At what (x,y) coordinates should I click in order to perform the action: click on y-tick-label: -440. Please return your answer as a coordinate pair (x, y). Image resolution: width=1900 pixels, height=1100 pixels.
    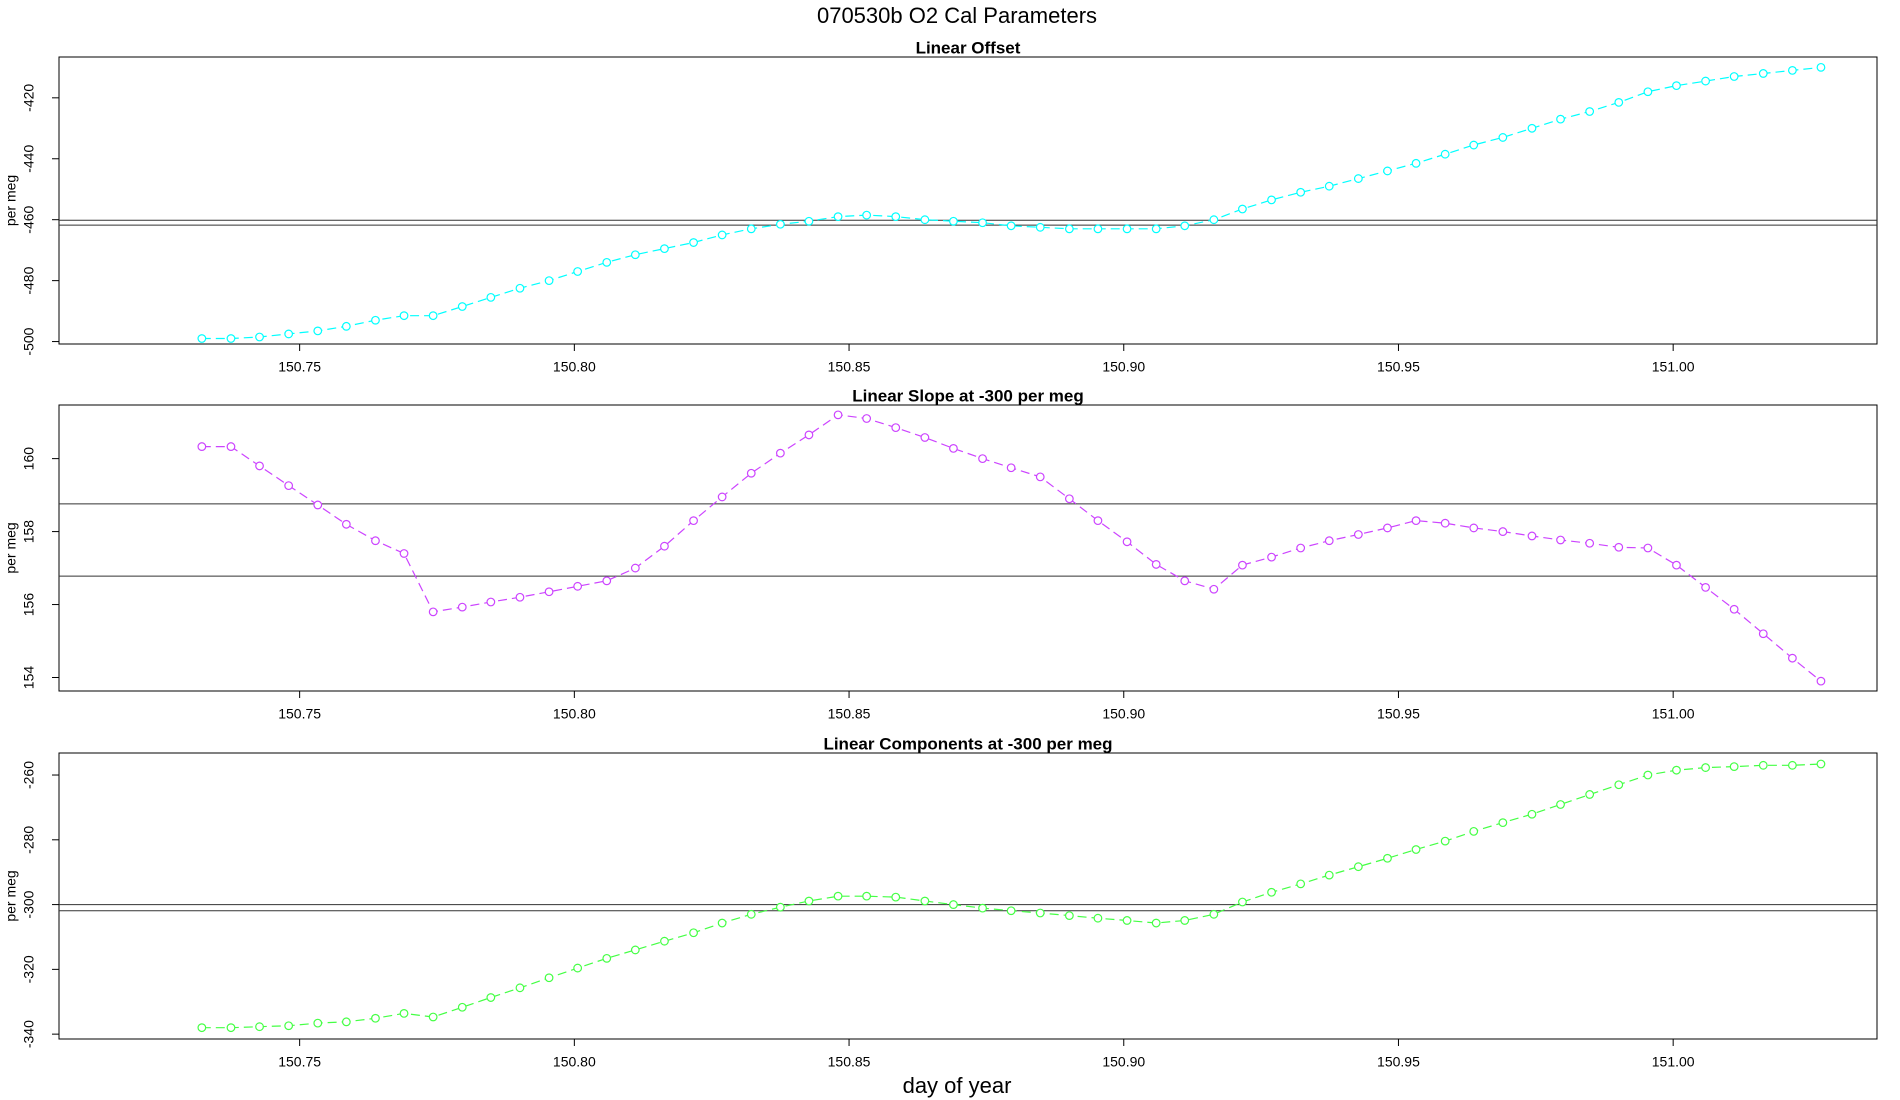
    Looking at the image, I should click on (29, 159).